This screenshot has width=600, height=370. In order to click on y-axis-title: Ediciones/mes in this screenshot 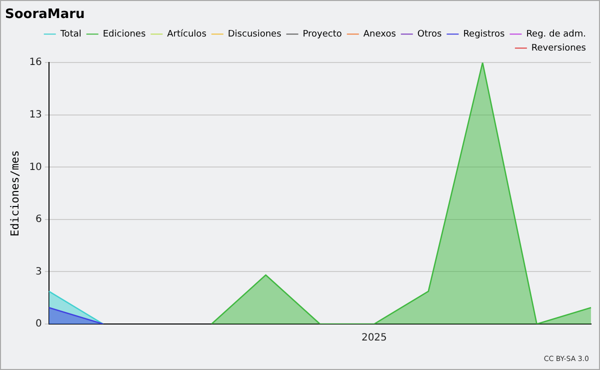, I will do `click(15, 193)`.